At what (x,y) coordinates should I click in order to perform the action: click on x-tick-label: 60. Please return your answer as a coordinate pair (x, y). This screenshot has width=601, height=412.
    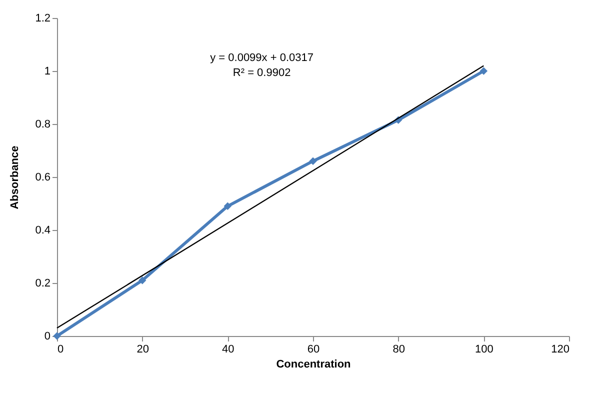
    Looking at the image, I should click on (313, 350).